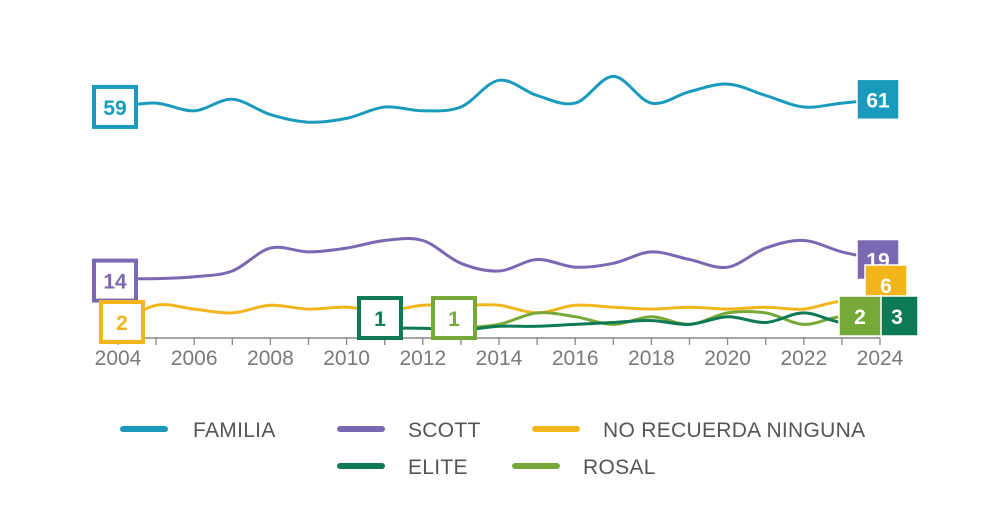  I want to click on x-tick-label-2004: 2004, so click(118, 358).